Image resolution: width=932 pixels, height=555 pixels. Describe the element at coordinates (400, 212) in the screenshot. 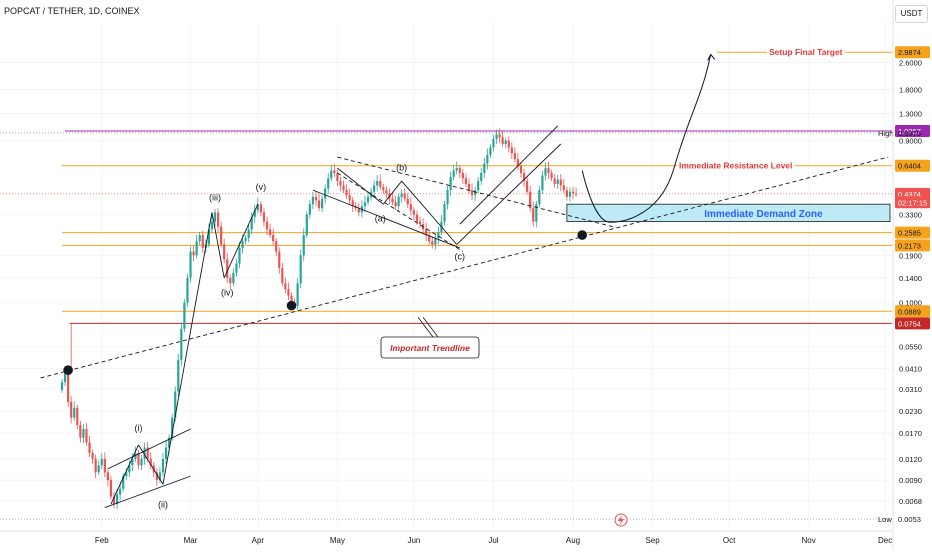

I see `wedge-line` at that location.